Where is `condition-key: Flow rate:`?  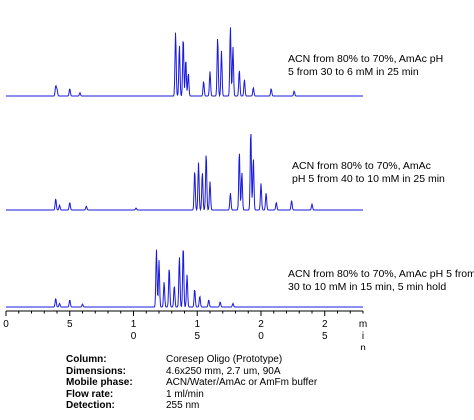 condition-key: Flow rate: is located at coordinates (90, 394).